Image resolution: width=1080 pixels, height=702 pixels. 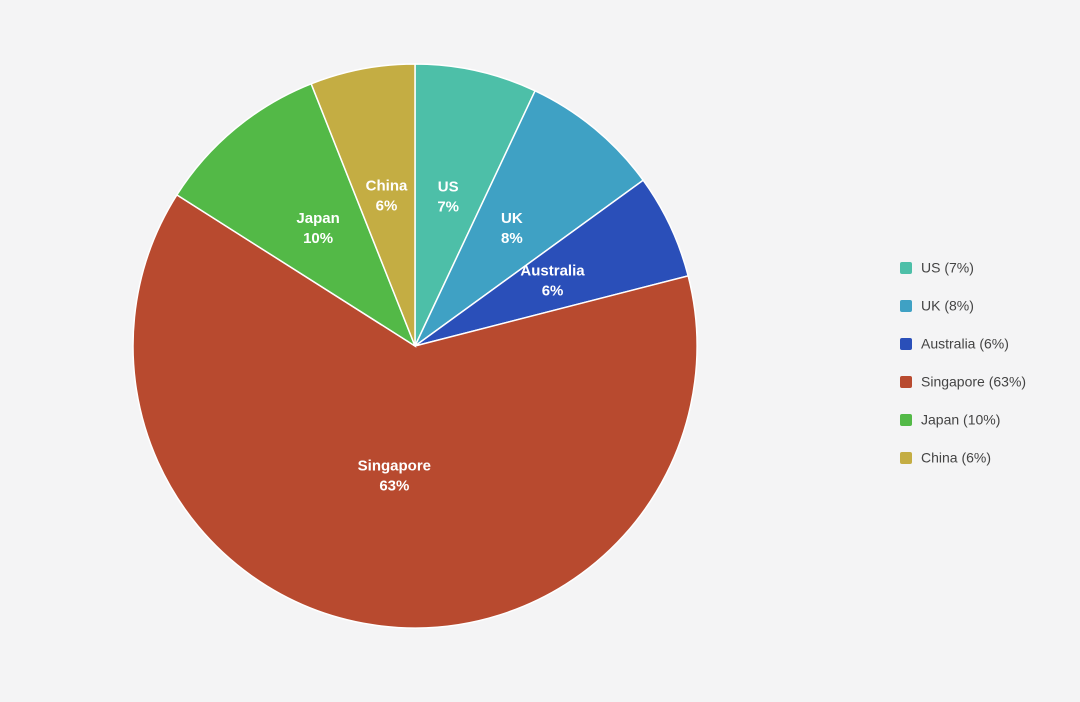 I want to click on slice-value: 10%, so click(x=318, y=238).